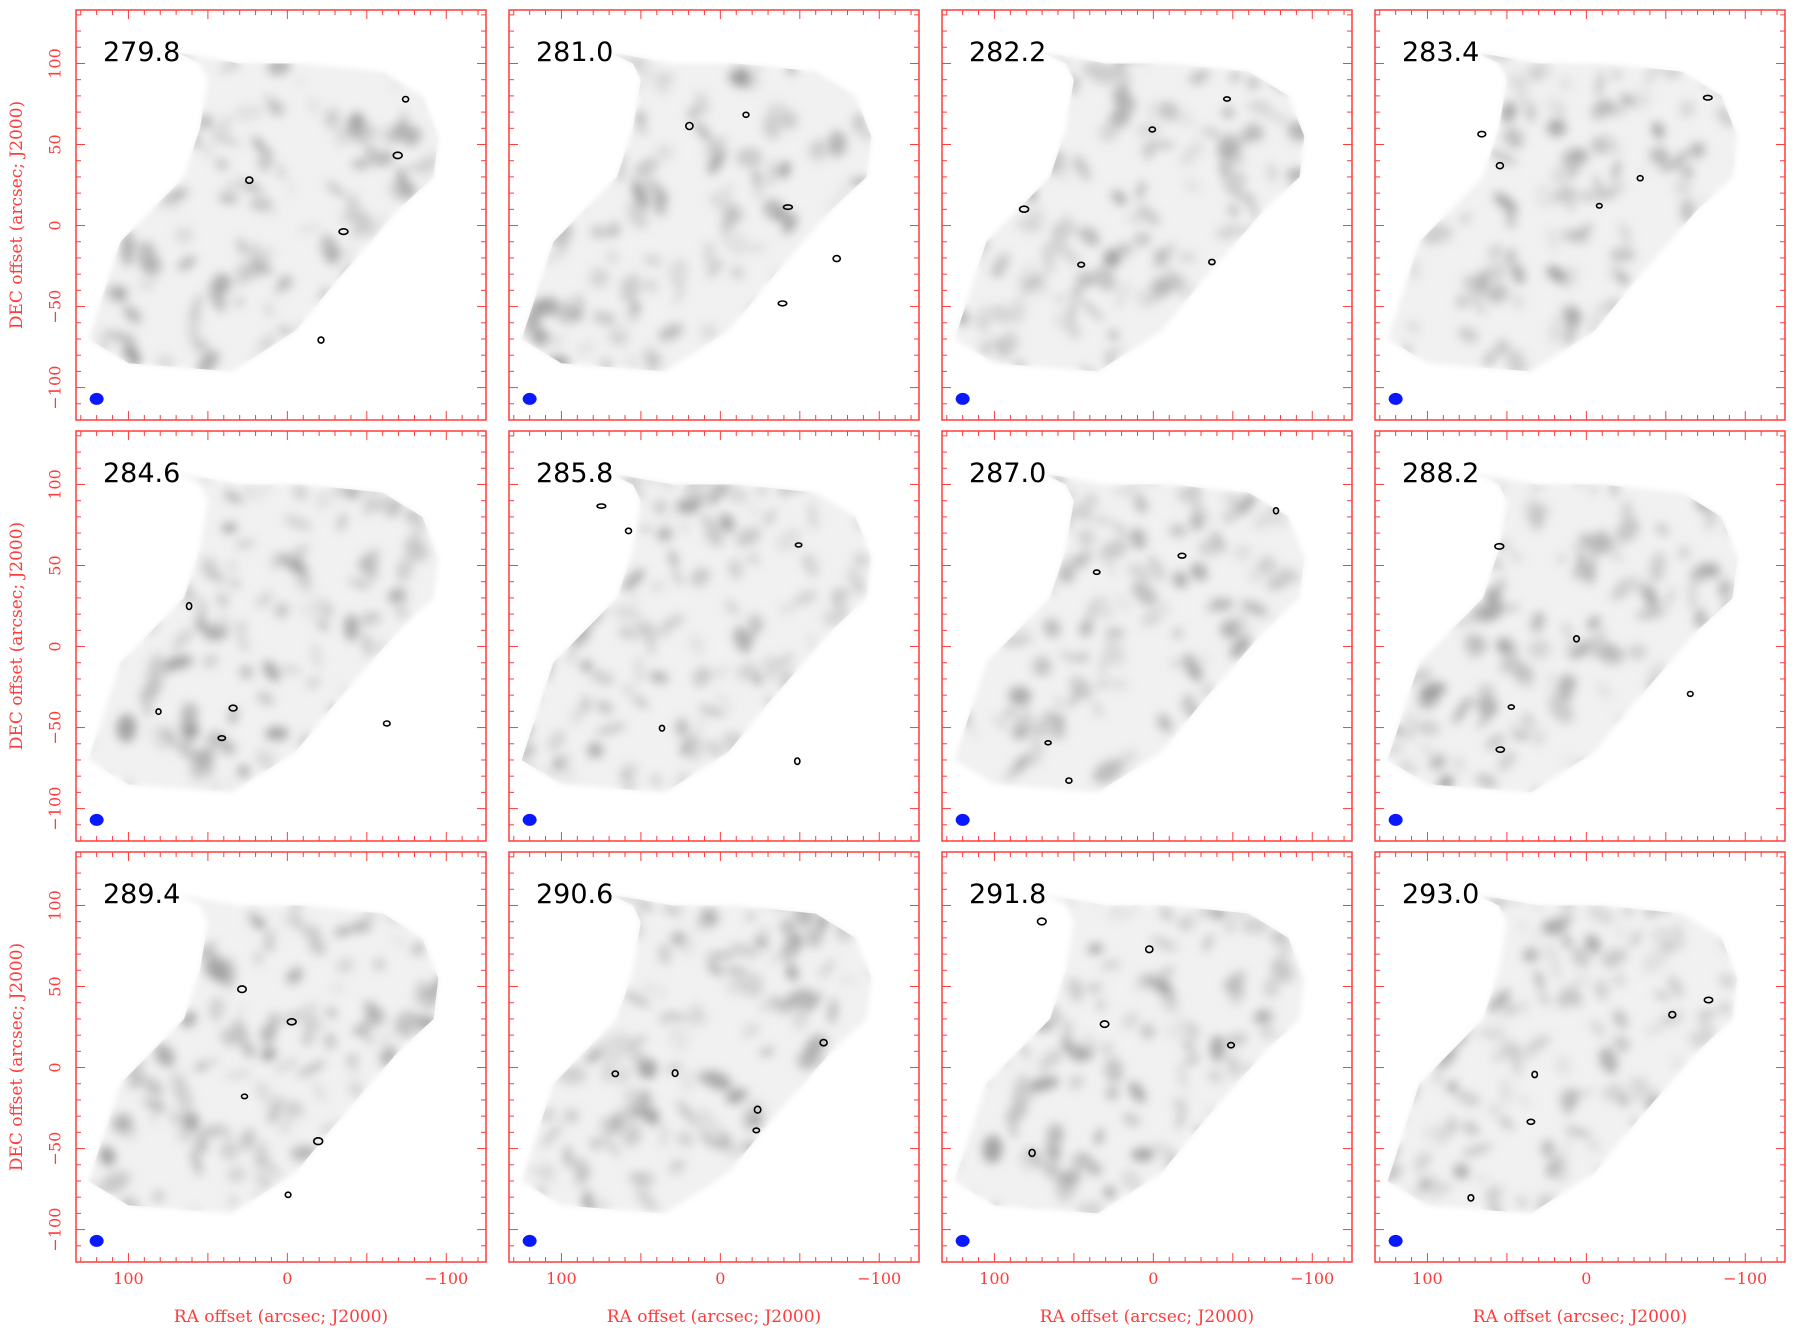  Describe the element at coordinates (141, 473) in the screenshot. I see `channel-label: 284.6` at that location.